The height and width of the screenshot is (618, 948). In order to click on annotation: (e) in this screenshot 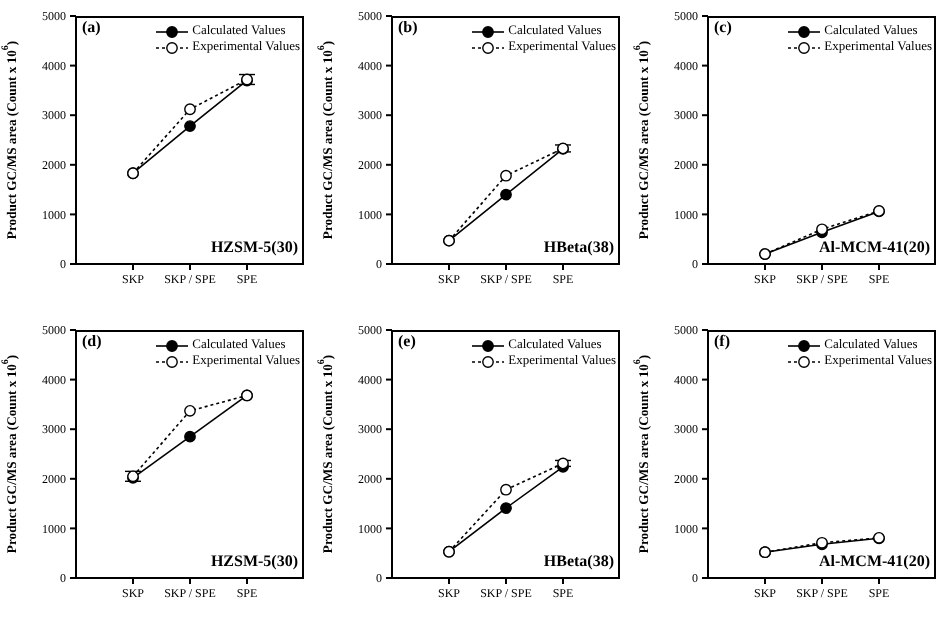, I will do `click(407, 340)`.